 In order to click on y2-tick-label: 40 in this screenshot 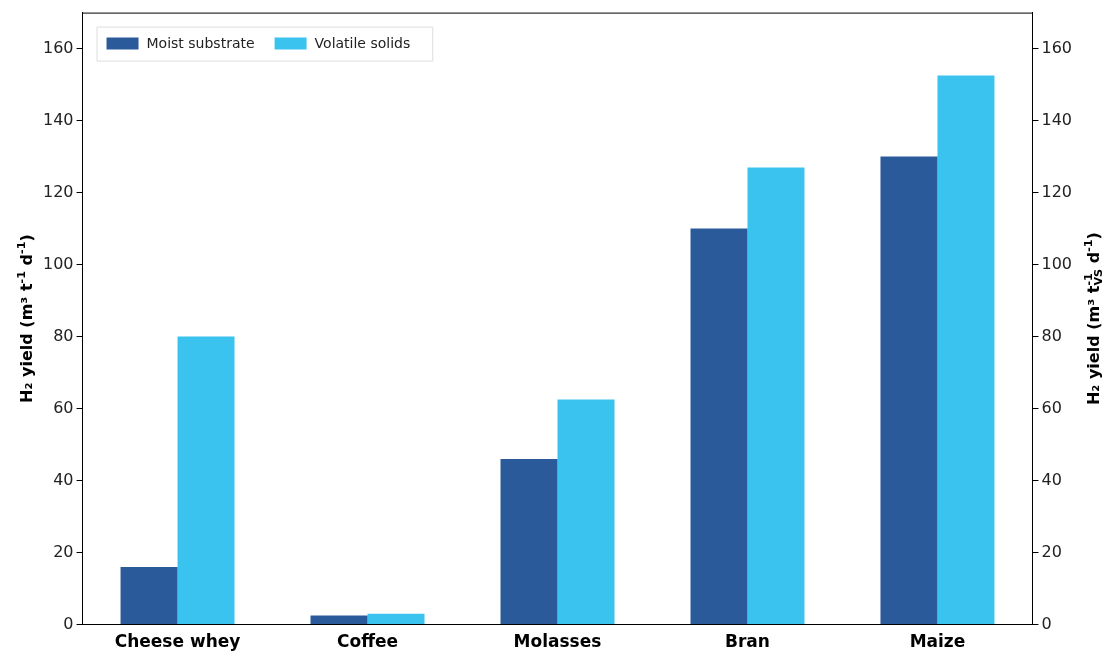, I will do `click(1051, 479)`.